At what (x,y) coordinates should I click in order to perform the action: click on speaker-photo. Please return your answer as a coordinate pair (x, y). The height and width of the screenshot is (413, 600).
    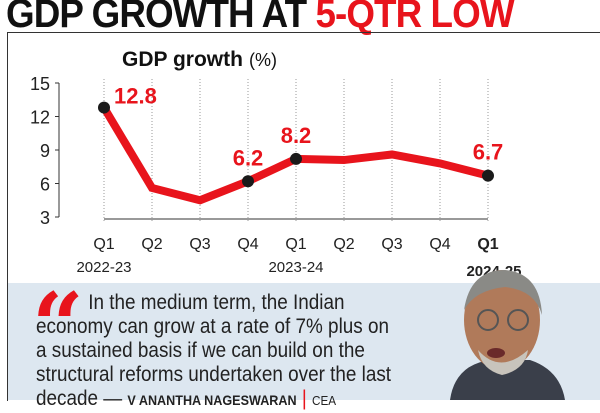
    Looking at the image, I should click on (507, 335).